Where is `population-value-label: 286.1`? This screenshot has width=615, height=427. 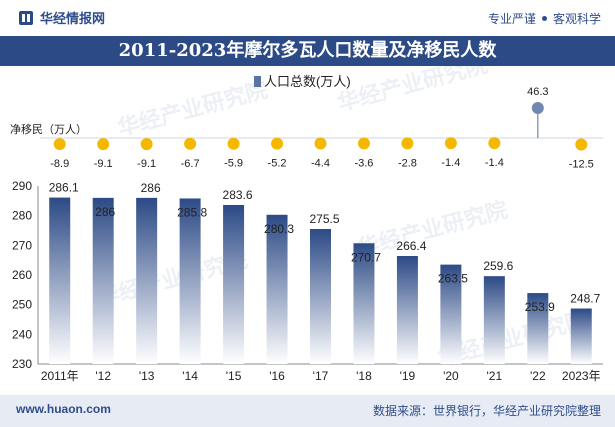
population-value-label: 286.1 is located at coordinates (64, 188).